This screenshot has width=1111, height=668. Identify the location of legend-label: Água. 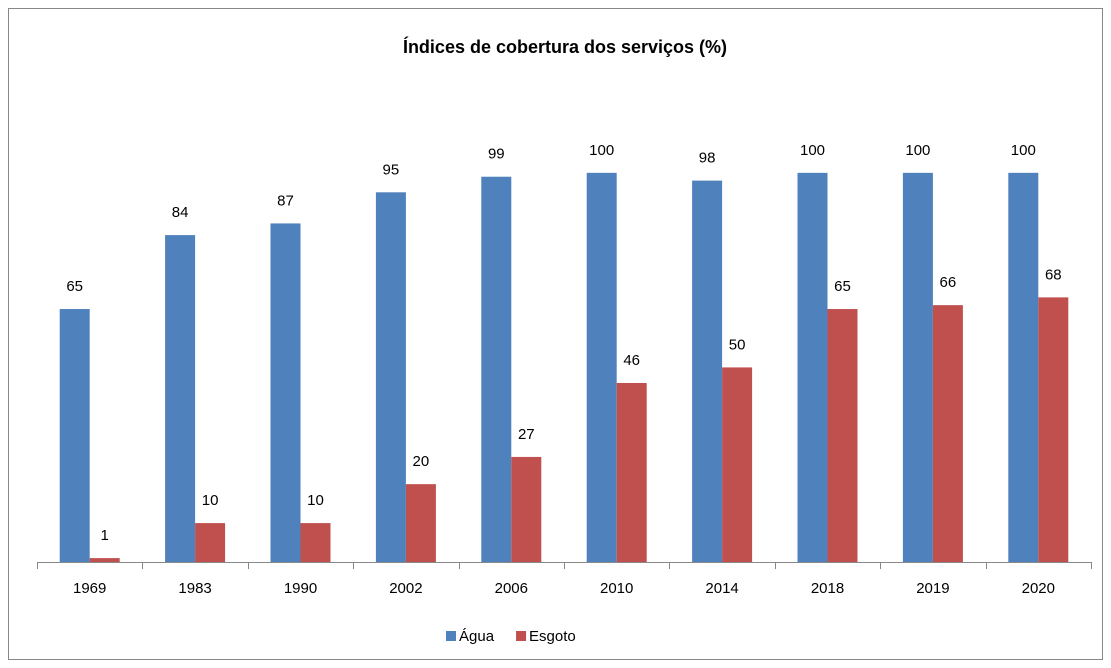
(477, 636).